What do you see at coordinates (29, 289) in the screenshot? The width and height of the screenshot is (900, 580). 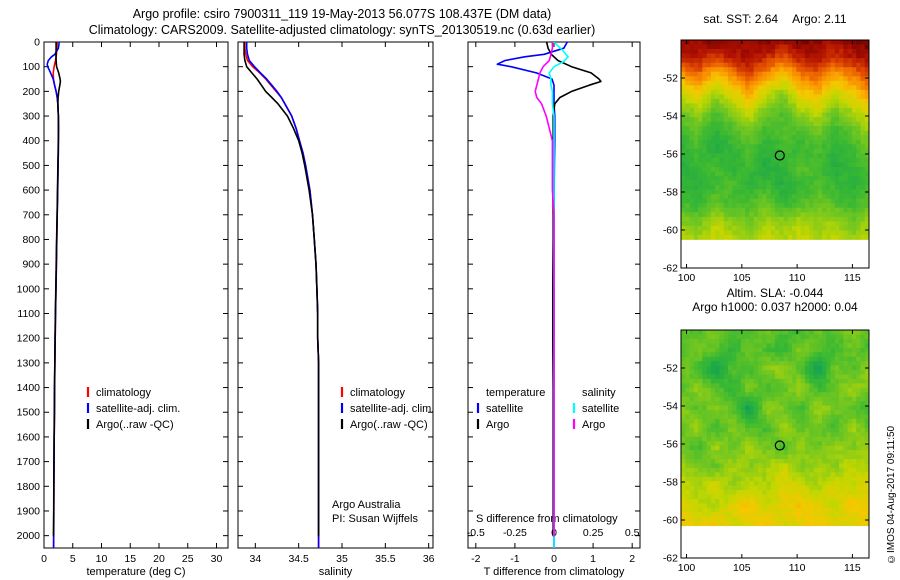 I see `svg-text: 1000` at bounding box center [29, 289].